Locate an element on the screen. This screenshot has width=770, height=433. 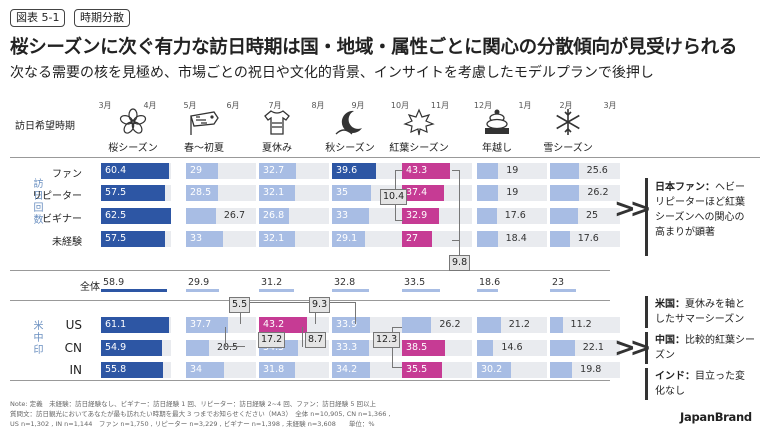
month-label: 6月 is located at coordinates (233, 105).